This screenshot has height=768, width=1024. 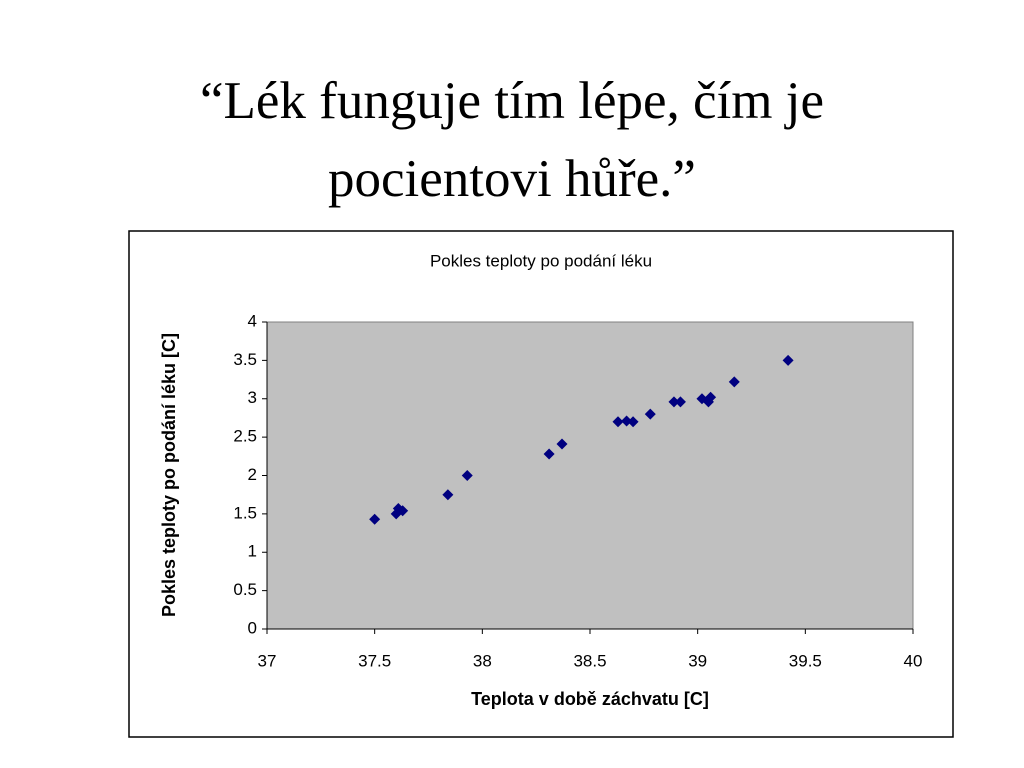 What do you see at coordinates (245, 436) in the screenshot?
I see `y-tick-label: 2.5` at bounding box center [245, 436].